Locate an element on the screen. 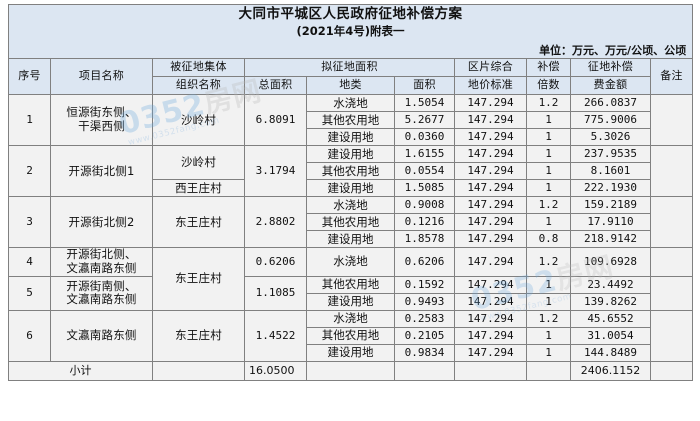  cell-multiplier: 1.2 is located at coordinates (548, 205).